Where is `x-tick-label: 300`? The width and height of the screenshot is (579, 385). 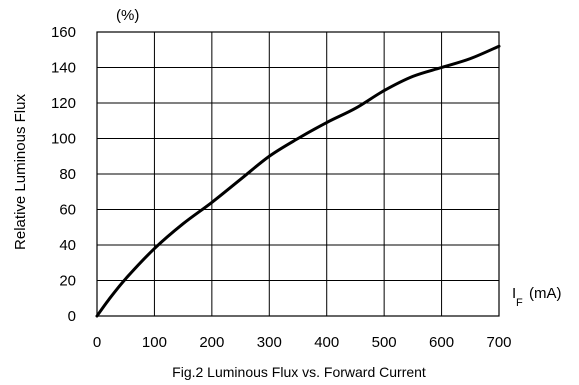 x-tick-label: 300 is located at coordinates (269, 342).